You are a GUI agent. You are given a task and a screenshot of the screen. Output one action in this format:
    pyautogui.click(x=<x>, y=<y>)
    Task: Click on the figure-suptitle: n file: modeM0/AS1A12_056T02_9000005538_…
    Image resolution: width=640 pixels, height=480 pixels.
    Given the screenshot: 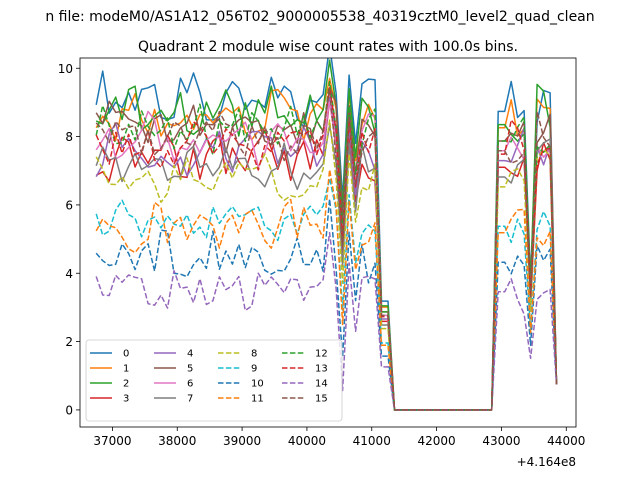 What is the action you would take?
    pyautogui.click(x=319, y=17)
    